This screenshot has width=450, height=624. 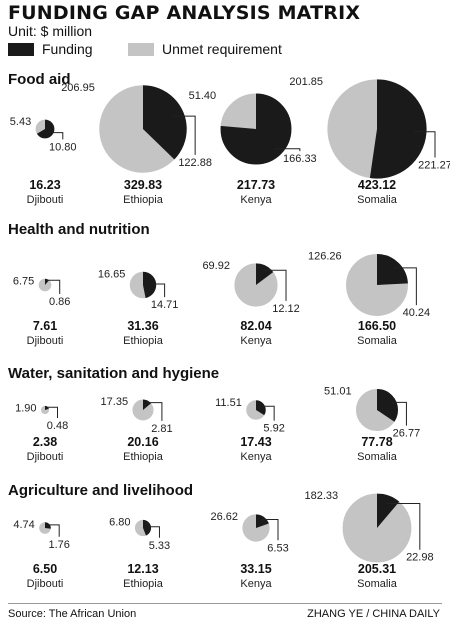 I want to click on funding-value-label: 0.48, so click(x=57, y=426).